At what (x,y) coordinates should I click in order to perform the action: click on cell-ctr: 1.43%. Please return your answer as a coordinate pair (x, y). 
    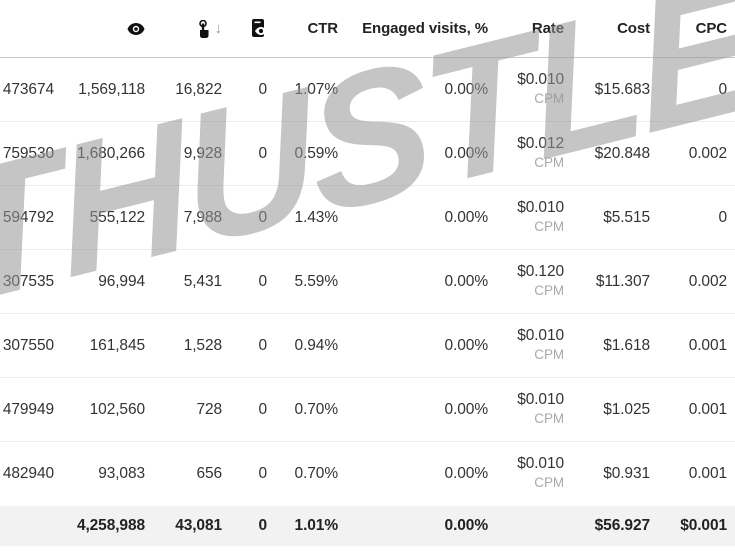
    Looking at the image, I should click on (316, 217).